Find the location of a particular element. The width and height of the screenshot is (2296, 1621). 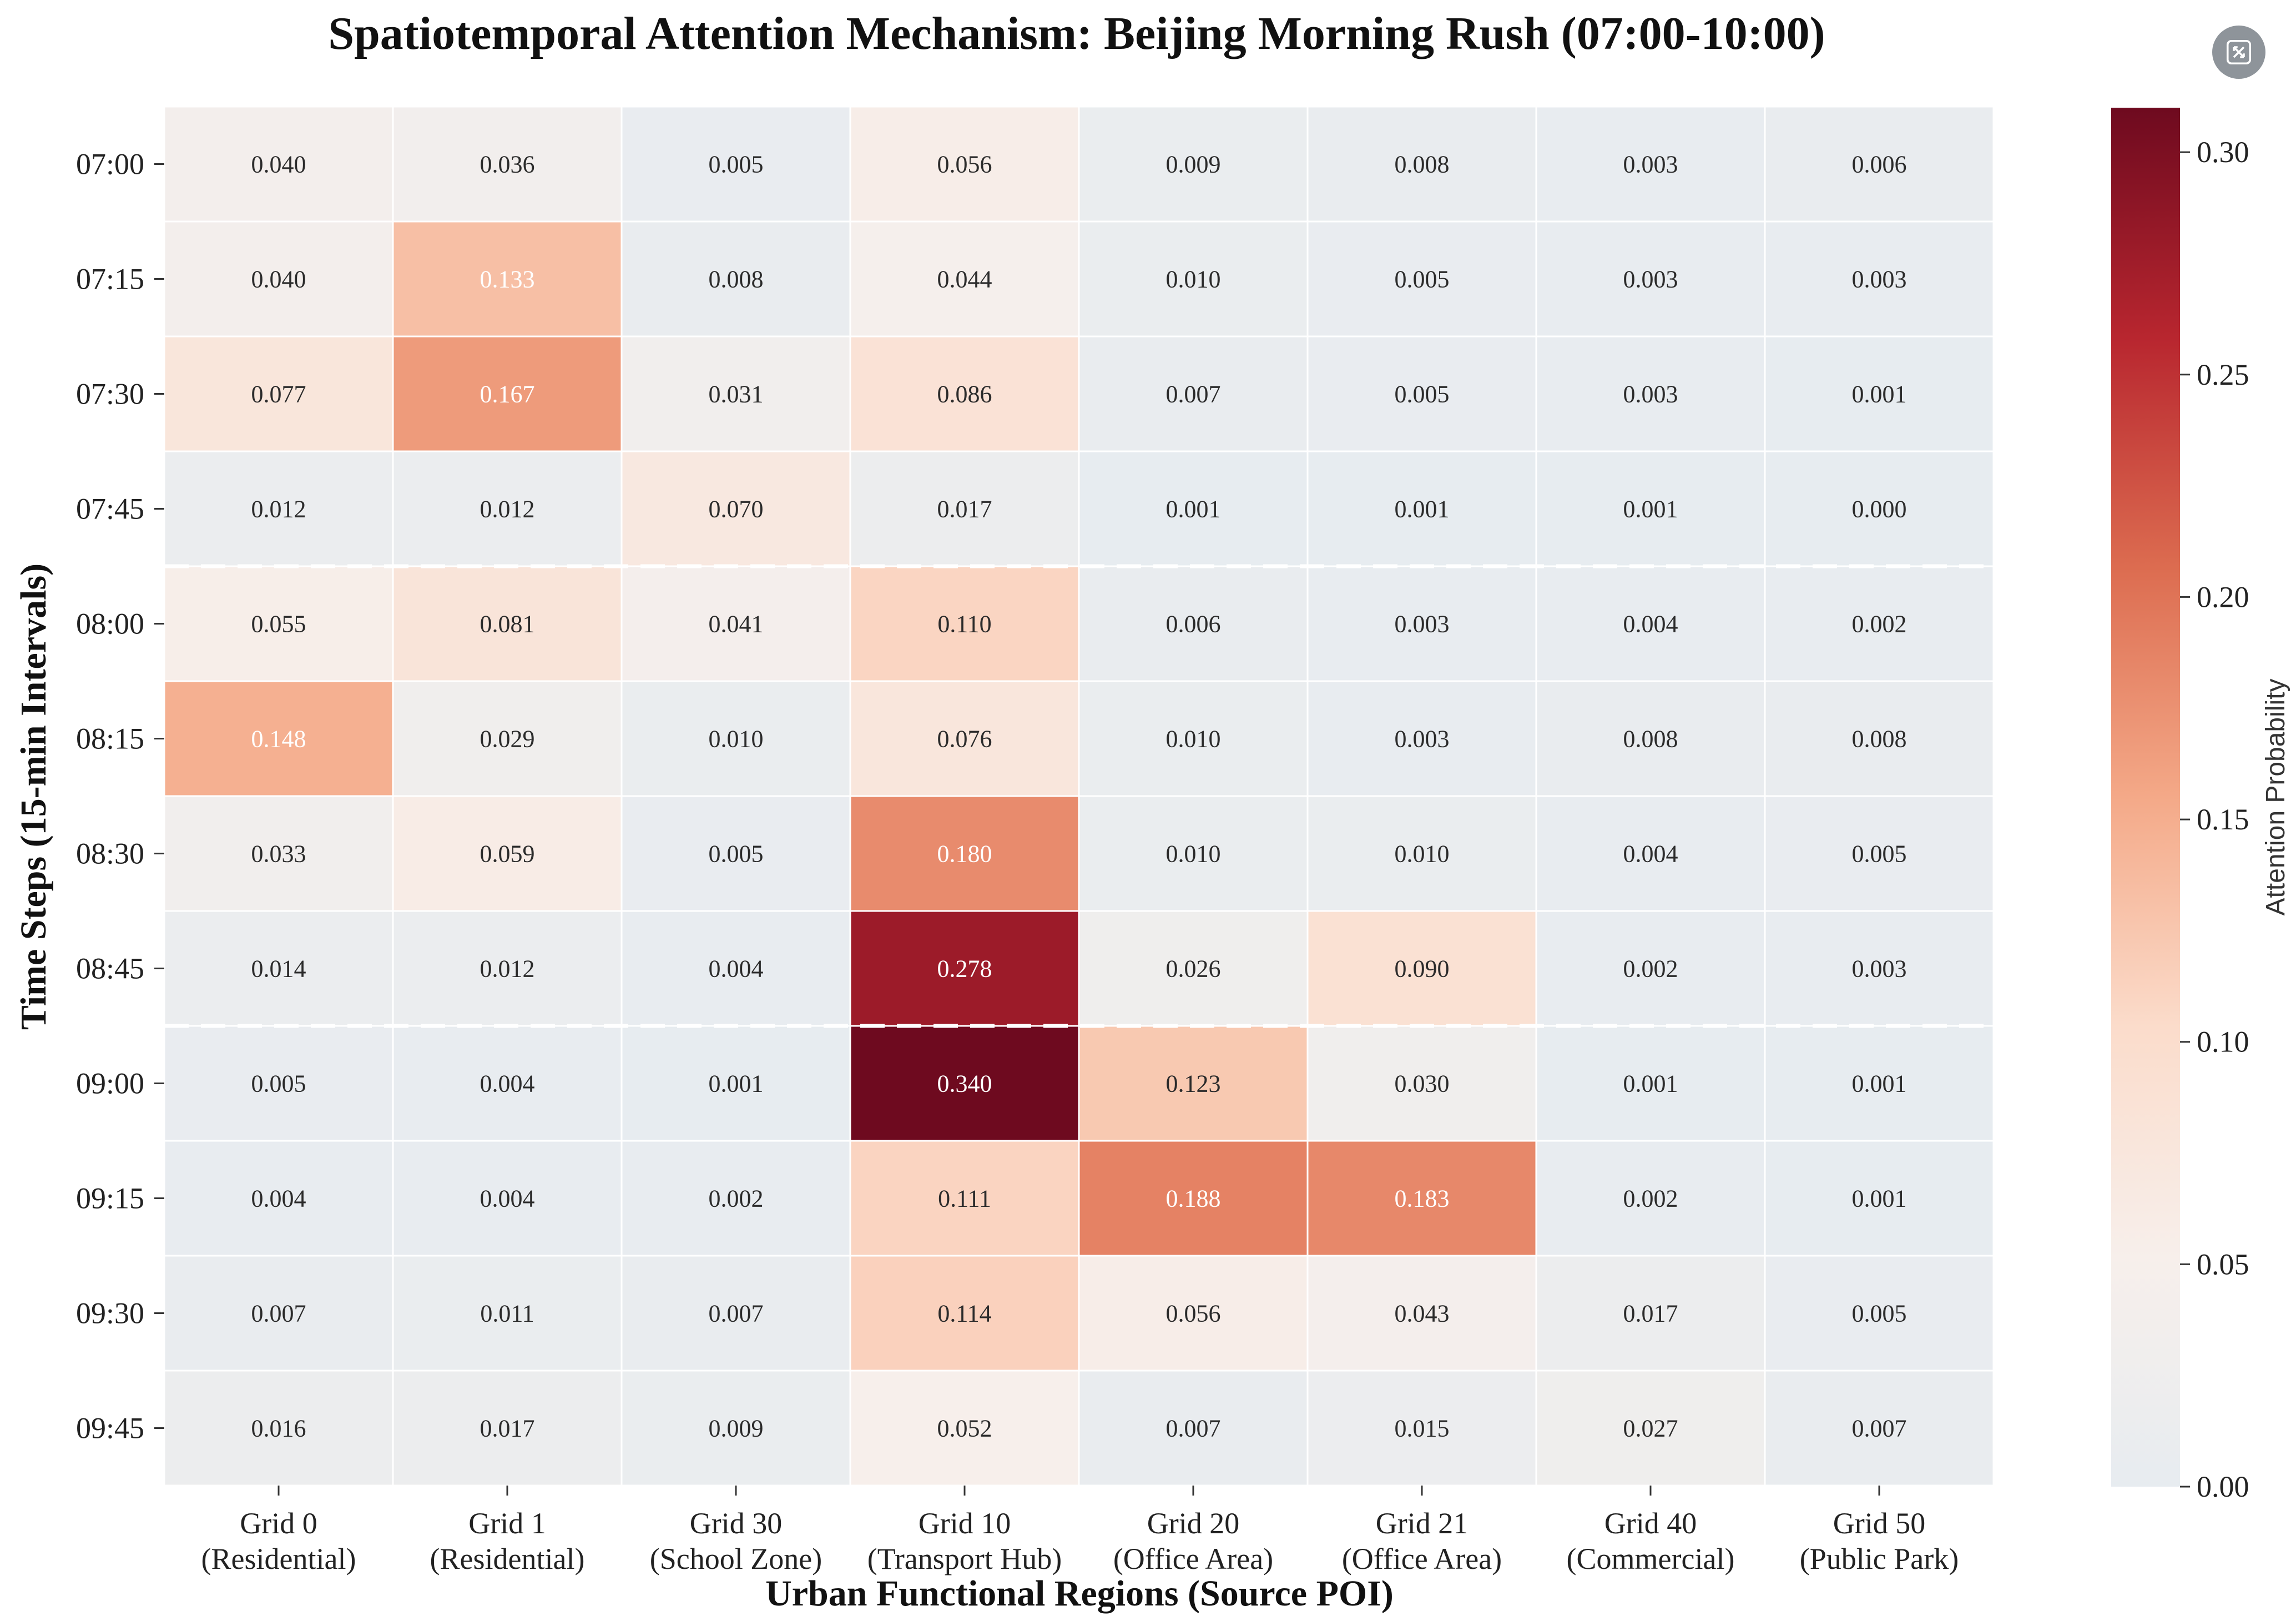

cell-value-label: 0.111 is located at coordinates (964, 1198).